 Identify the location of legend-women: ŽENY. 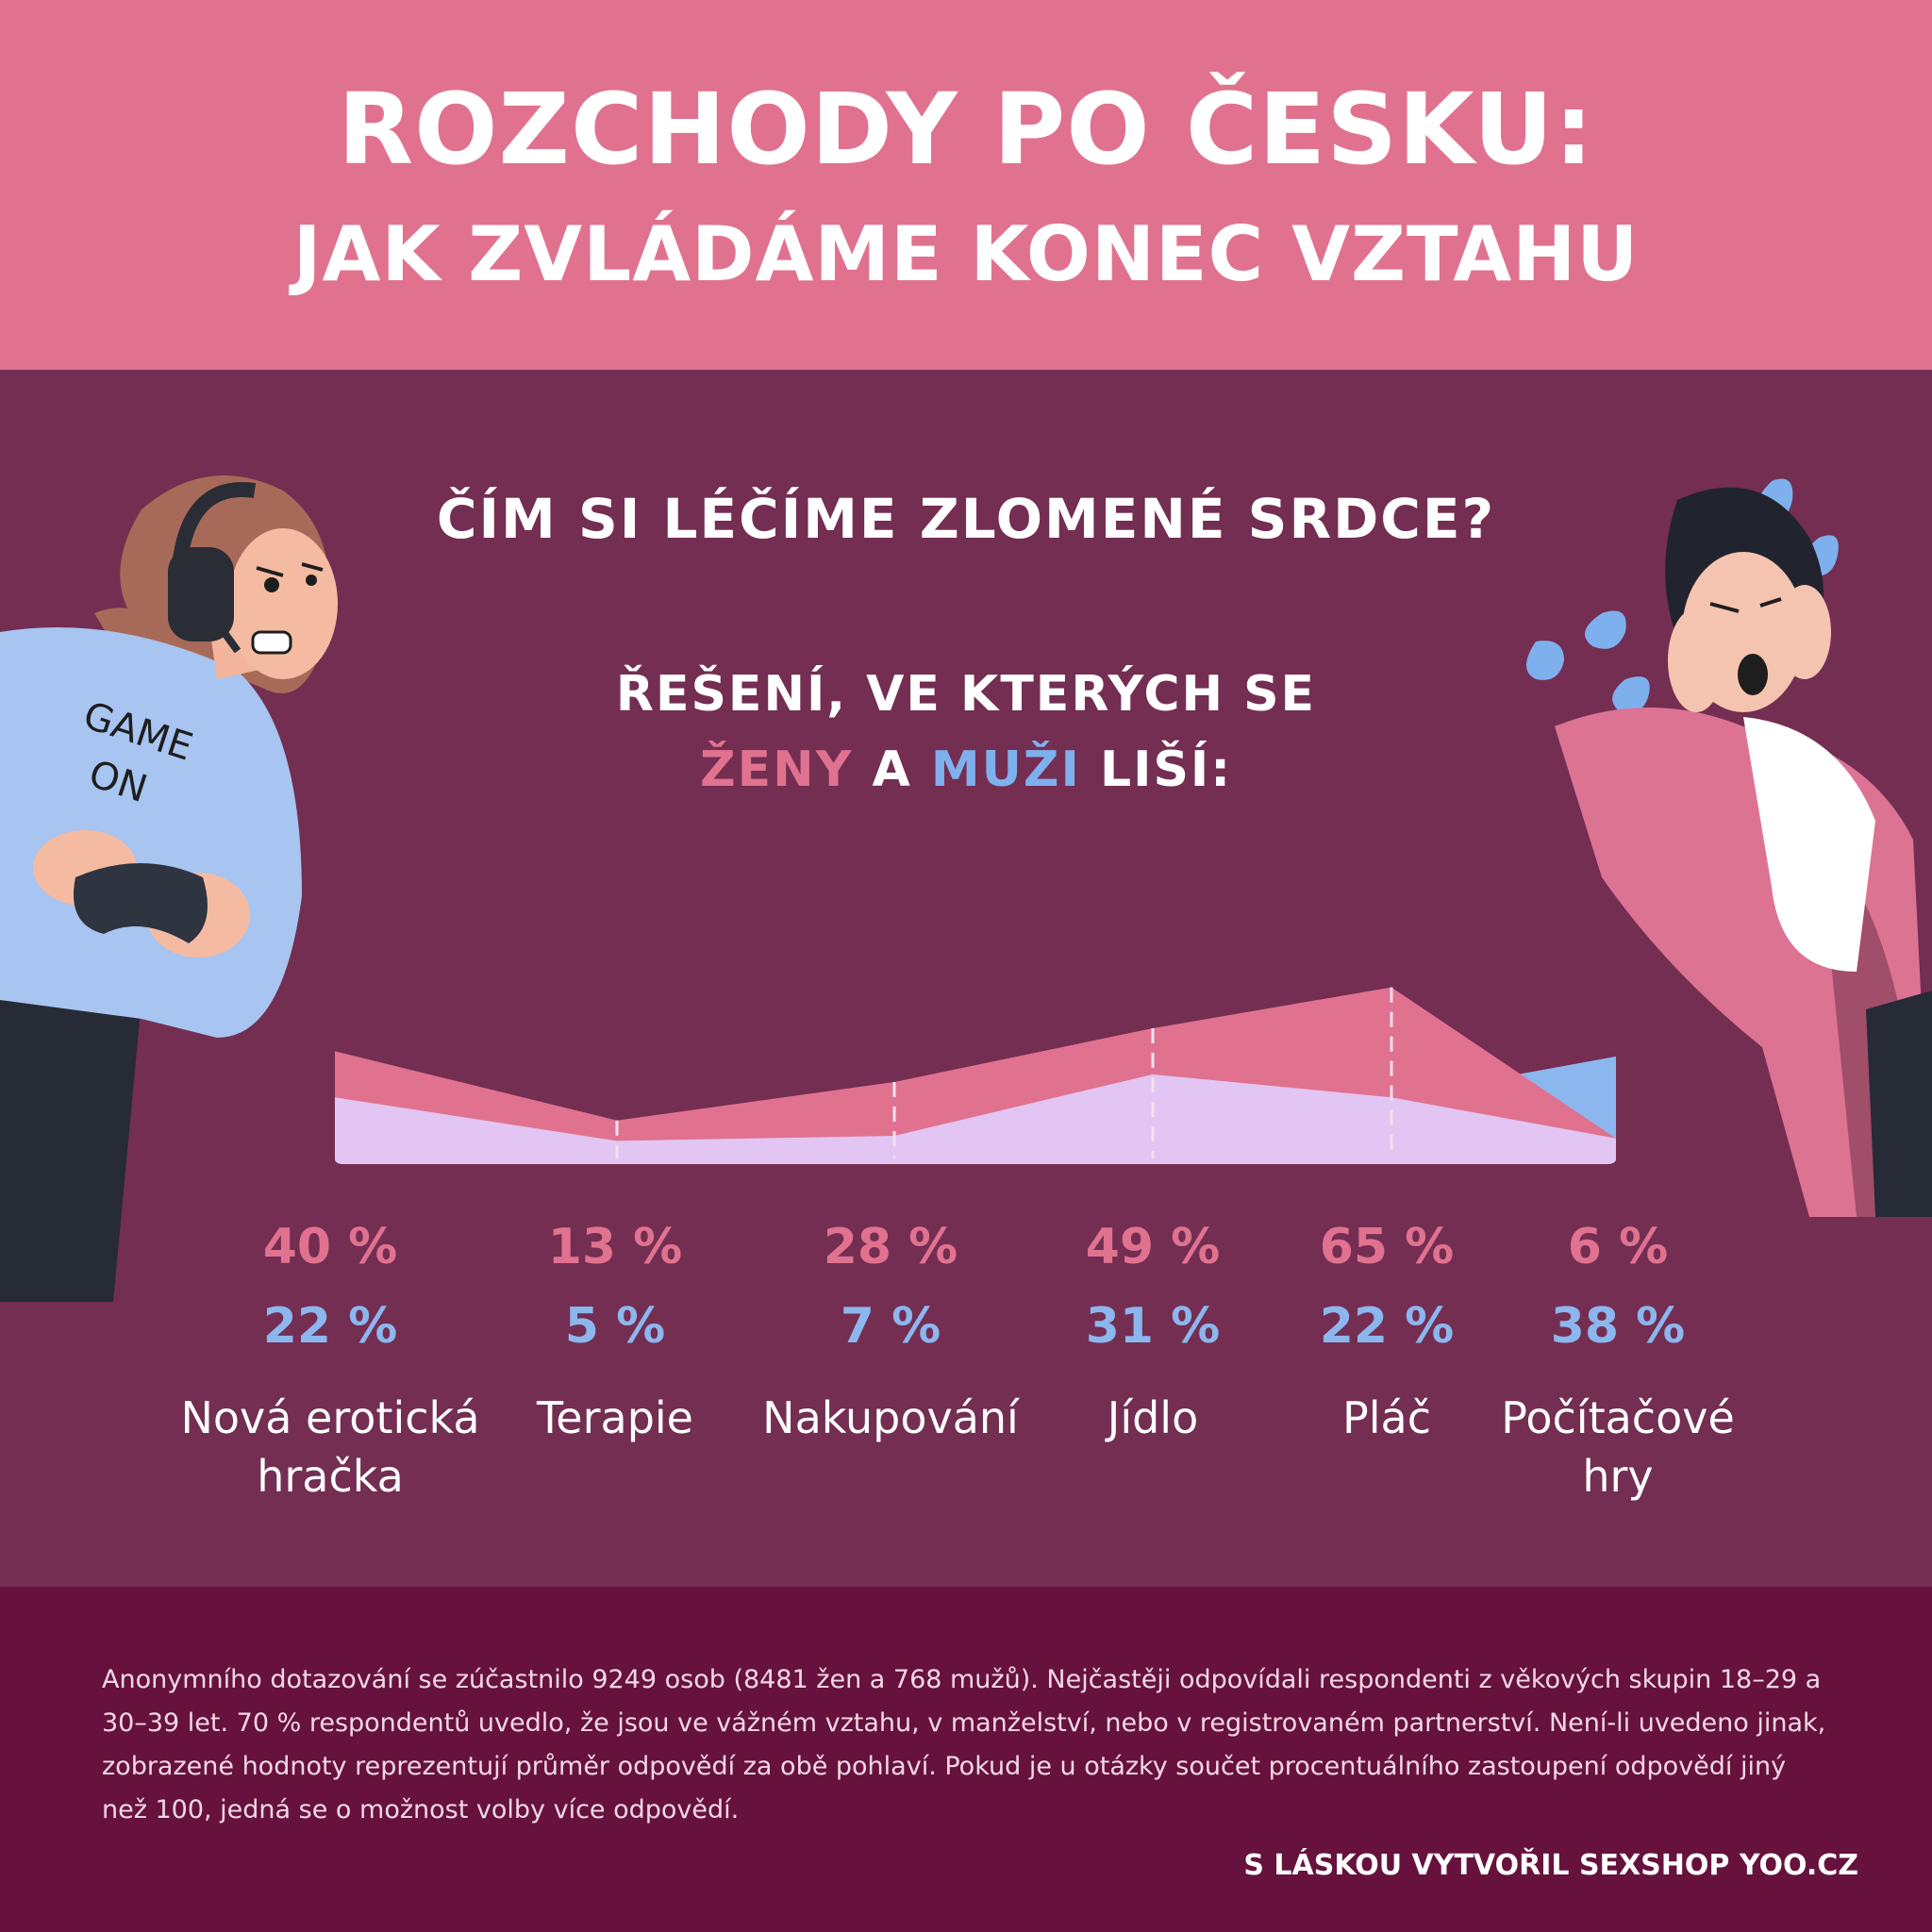
(777, 769).